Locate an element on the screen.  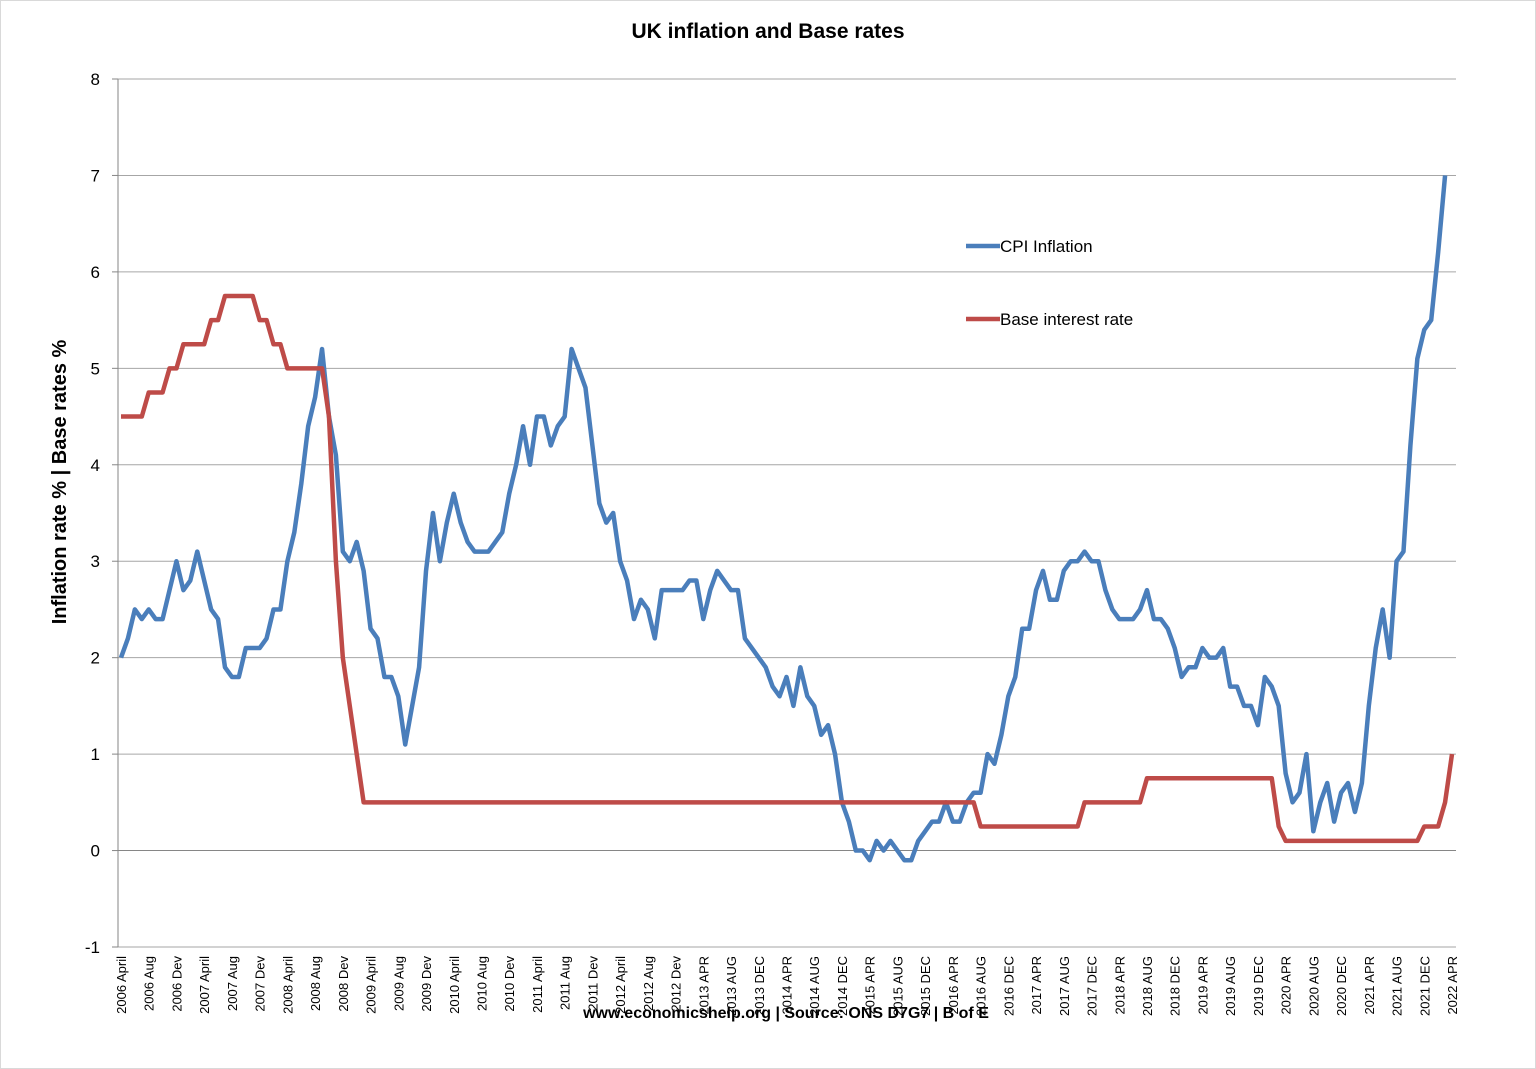
x-tick-label: 2018 DEC is located at coordinates (1175, 986).